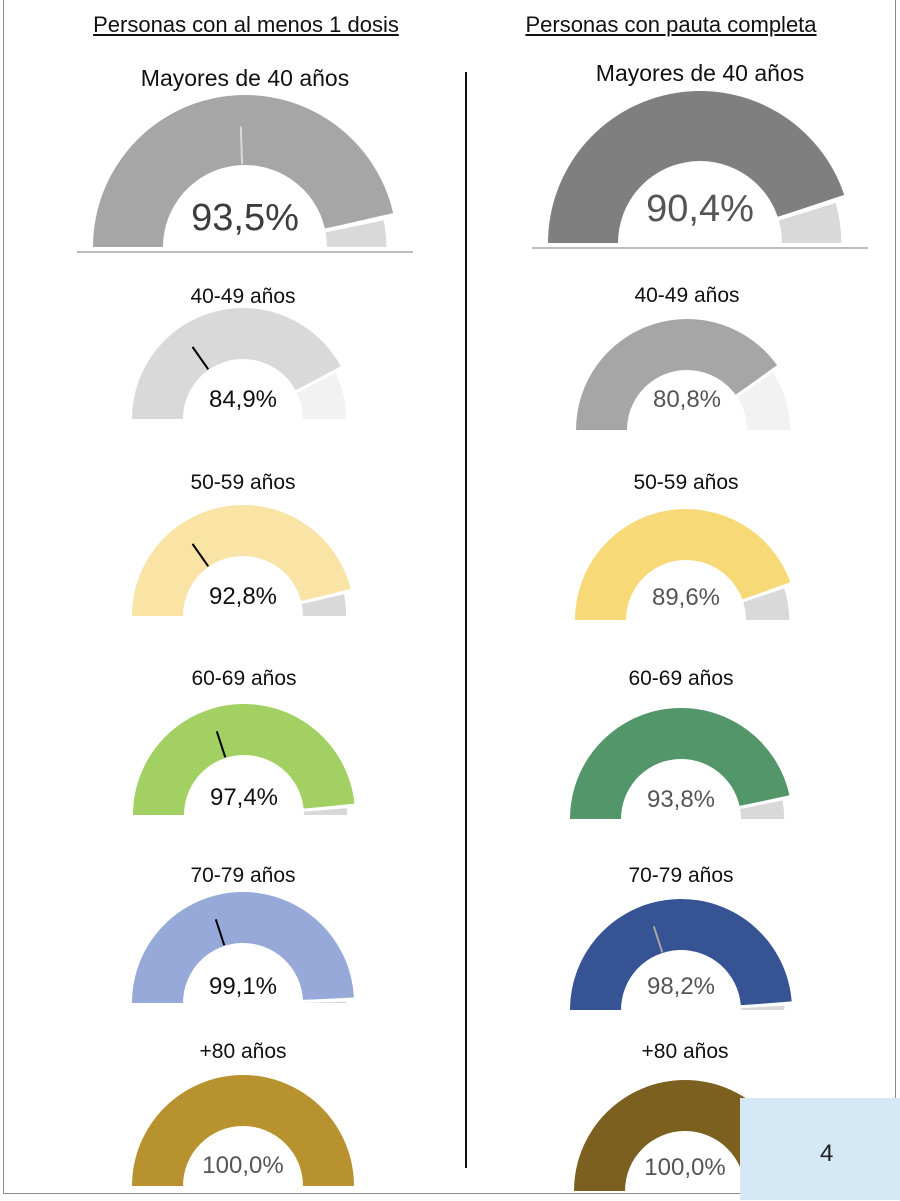 This screenshot has width=900, height=1201. Describe the element at coordinates (243, 986) in the screenshot. I see `gauge-value-label-left-4: 99,1%` at that location.